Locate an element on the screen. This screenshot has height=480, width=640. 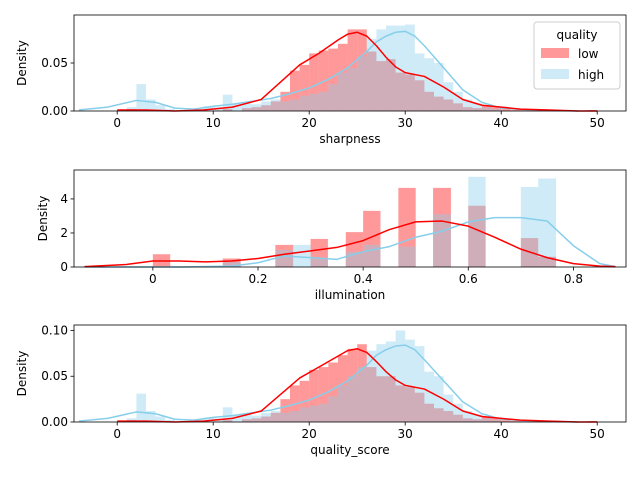
x-tick-label: 0 is located at coordinates (117, 434).